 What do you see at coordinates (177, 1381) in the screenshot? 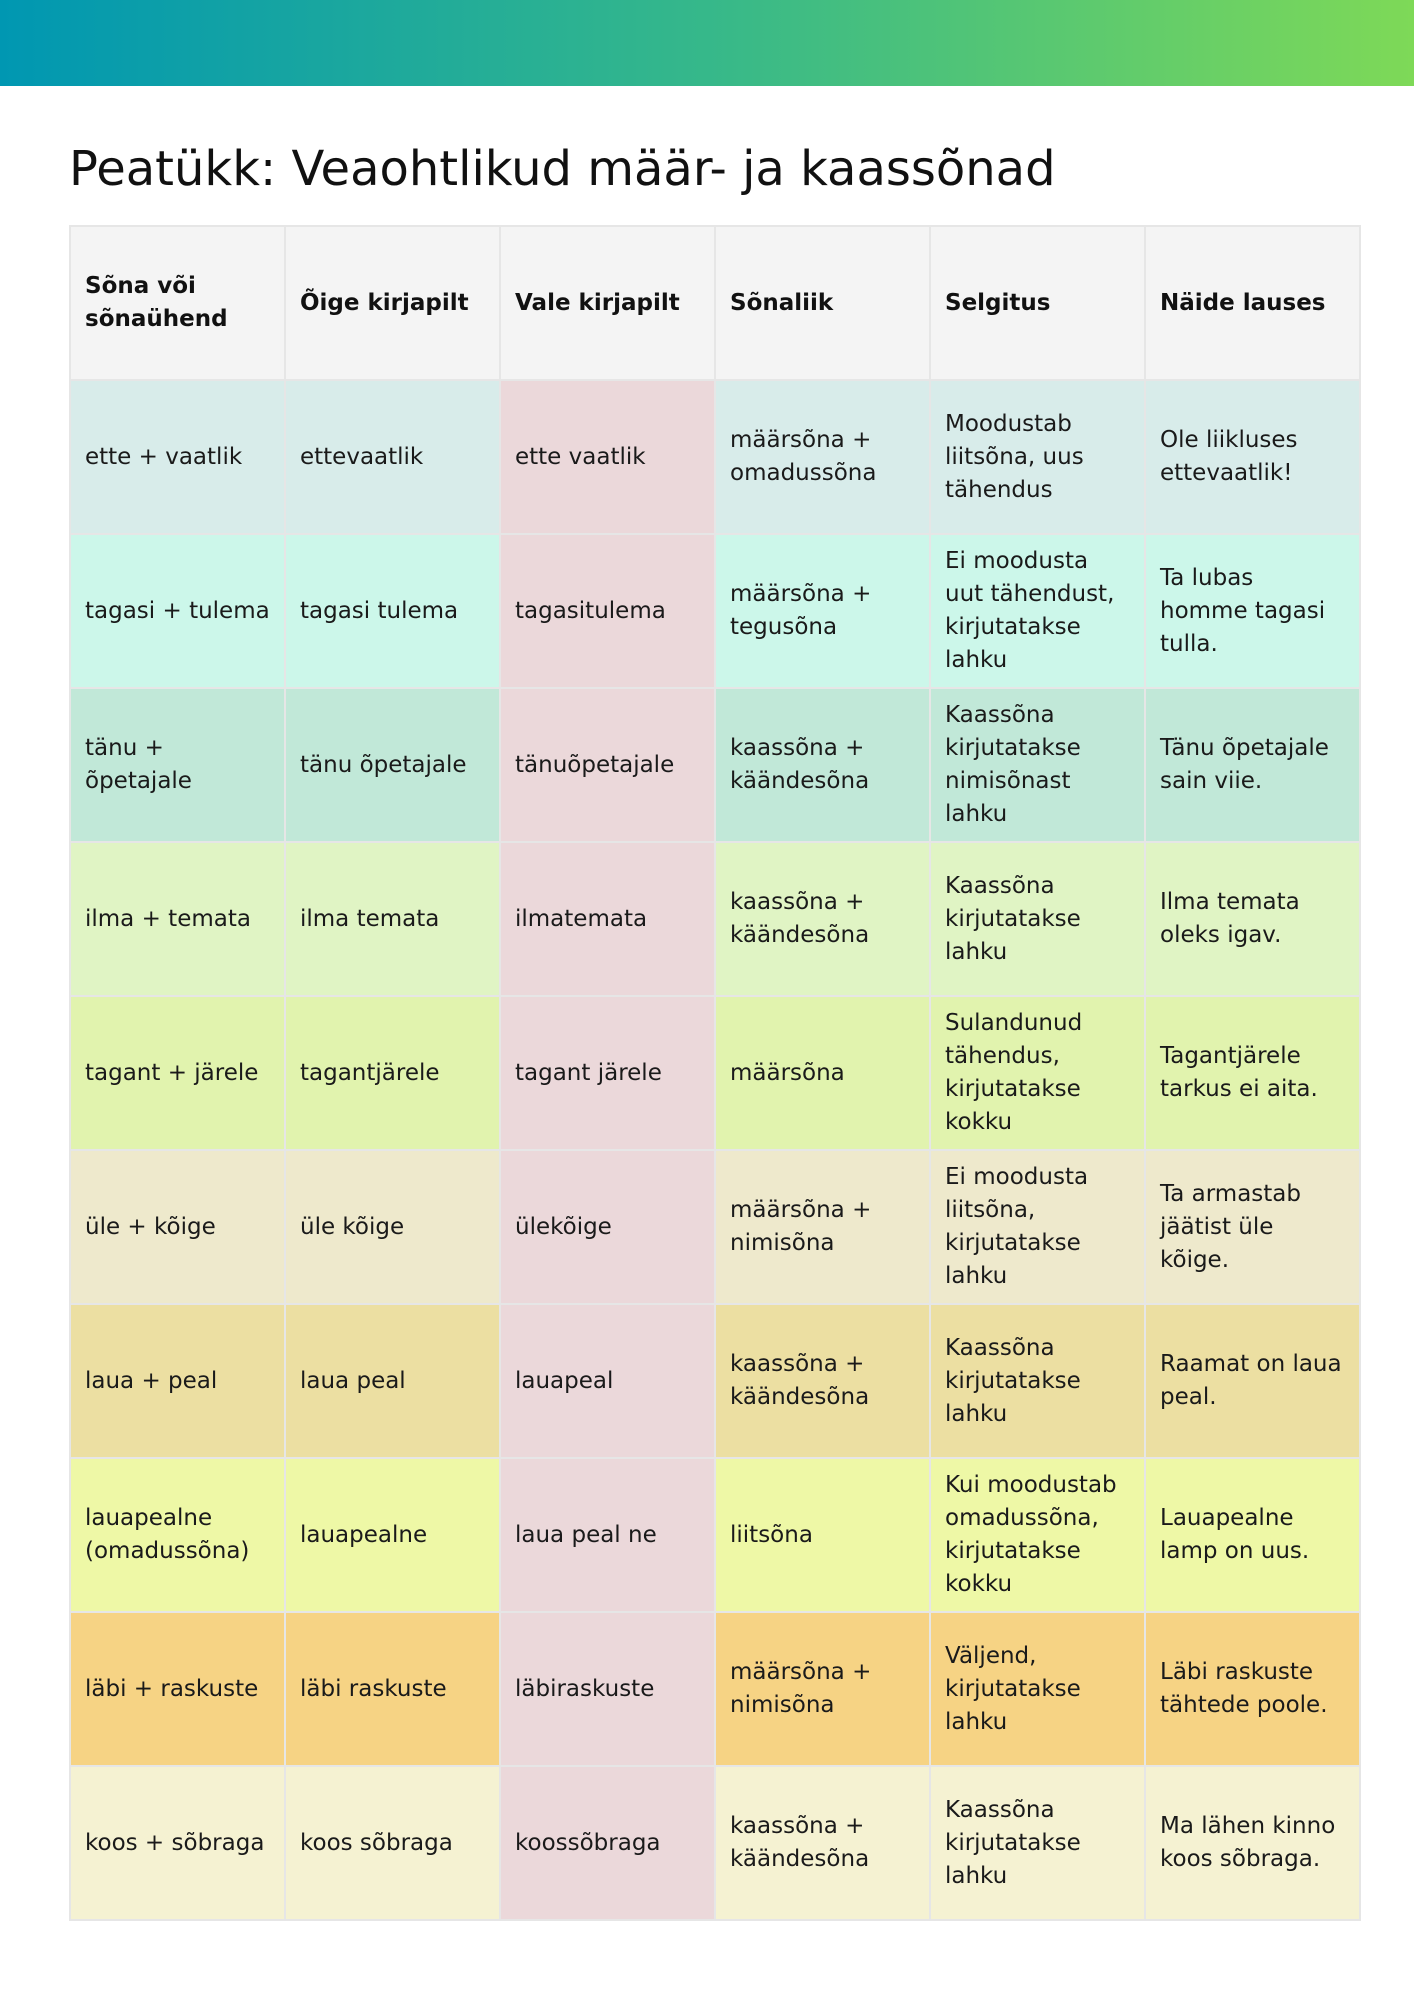
I see `cell-word: laua + peal` at bounding box center [177, 1381].